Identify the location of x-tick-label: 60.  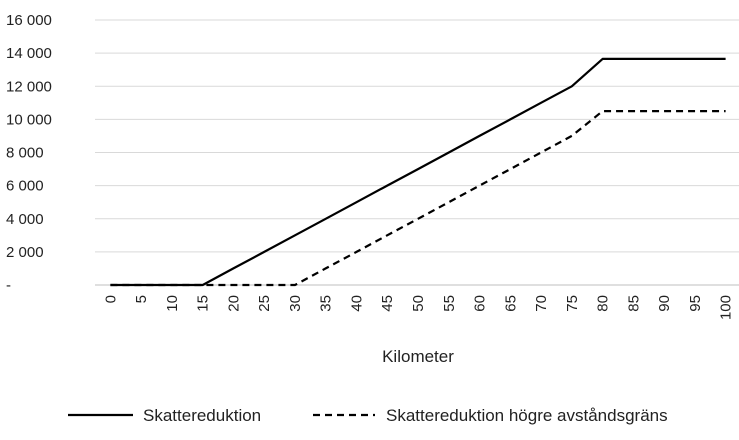
(480, 303).